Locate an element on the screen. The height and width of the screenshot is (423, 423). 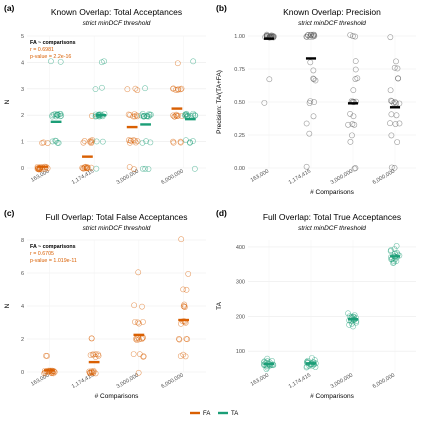
y-tick-label: 0.75 is located at coordinates (239, 70).